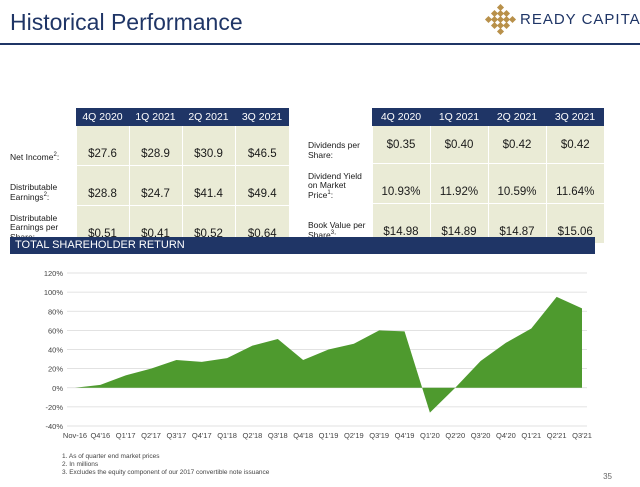 Image resolution: width=640 pixels, height=487 pixels. I want to click on x-tick-label: Q2'17, so click(151, 435).